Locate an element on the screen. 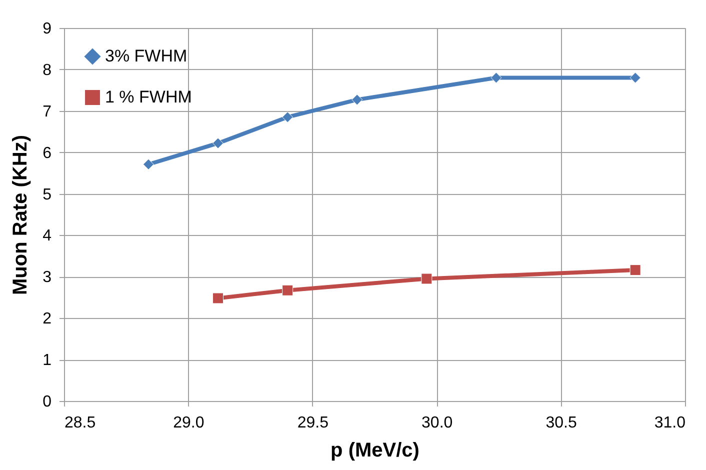  y-tick-label: 6 is located at coordinates (47, 153).